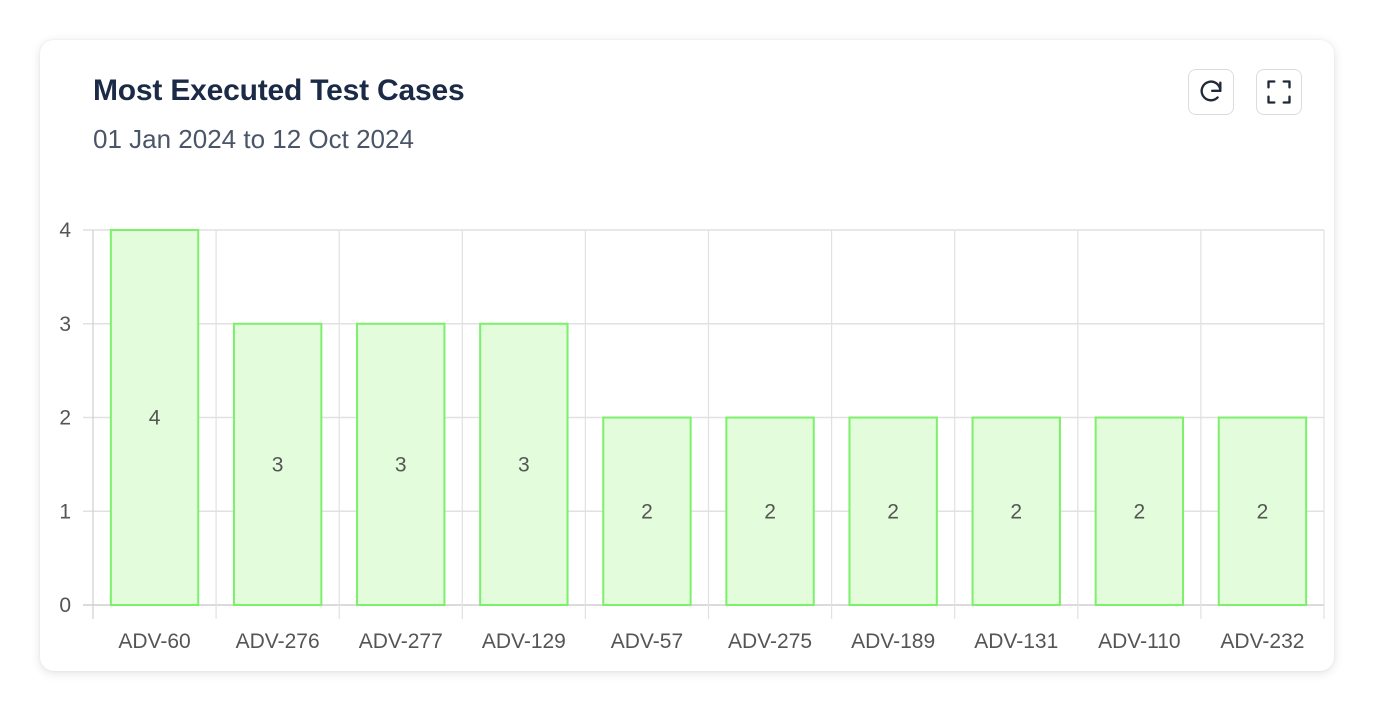 The image size is (1374, 712). What do you see at coordinates (65, 324) in the screenshot?
I see `y-tick-label: 3` at bounding box center [65, 324].